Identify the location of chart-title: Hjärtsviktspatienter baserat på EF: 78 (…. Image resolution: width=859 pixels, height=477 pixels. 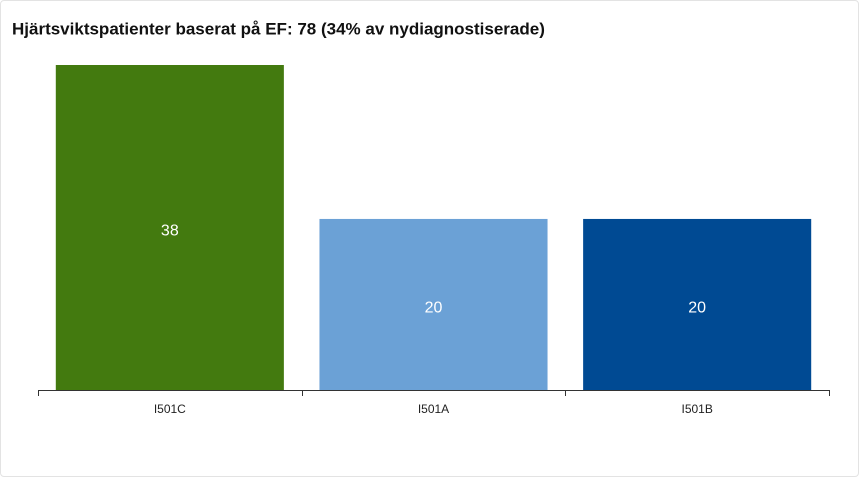
(278, 28).